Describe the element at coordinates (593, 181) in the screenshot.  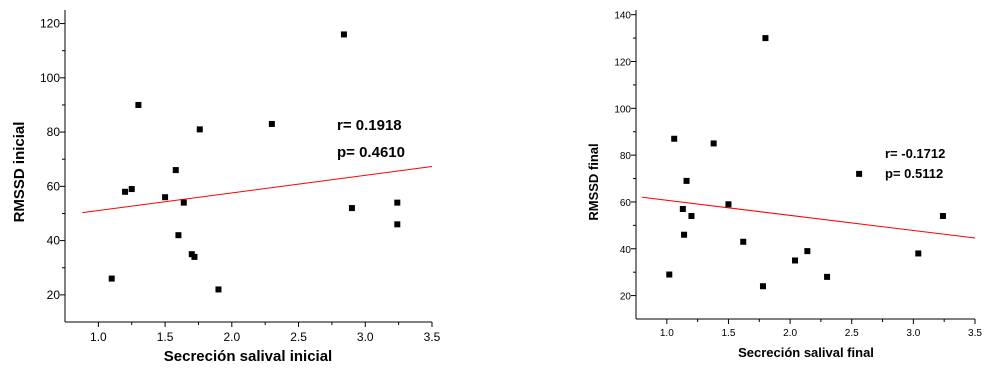
I see `y-axis-label: RMSSD final` at that location.